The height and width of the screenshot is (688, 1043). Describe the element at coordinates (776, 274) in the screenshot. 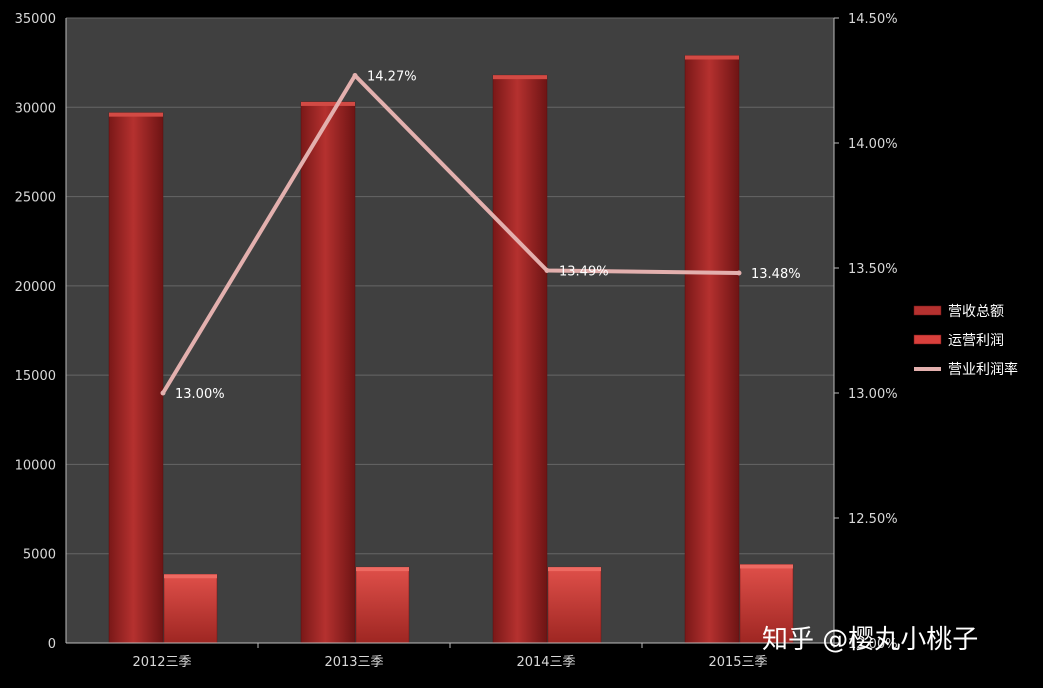

I see `data-label: 13.48%` at that location.